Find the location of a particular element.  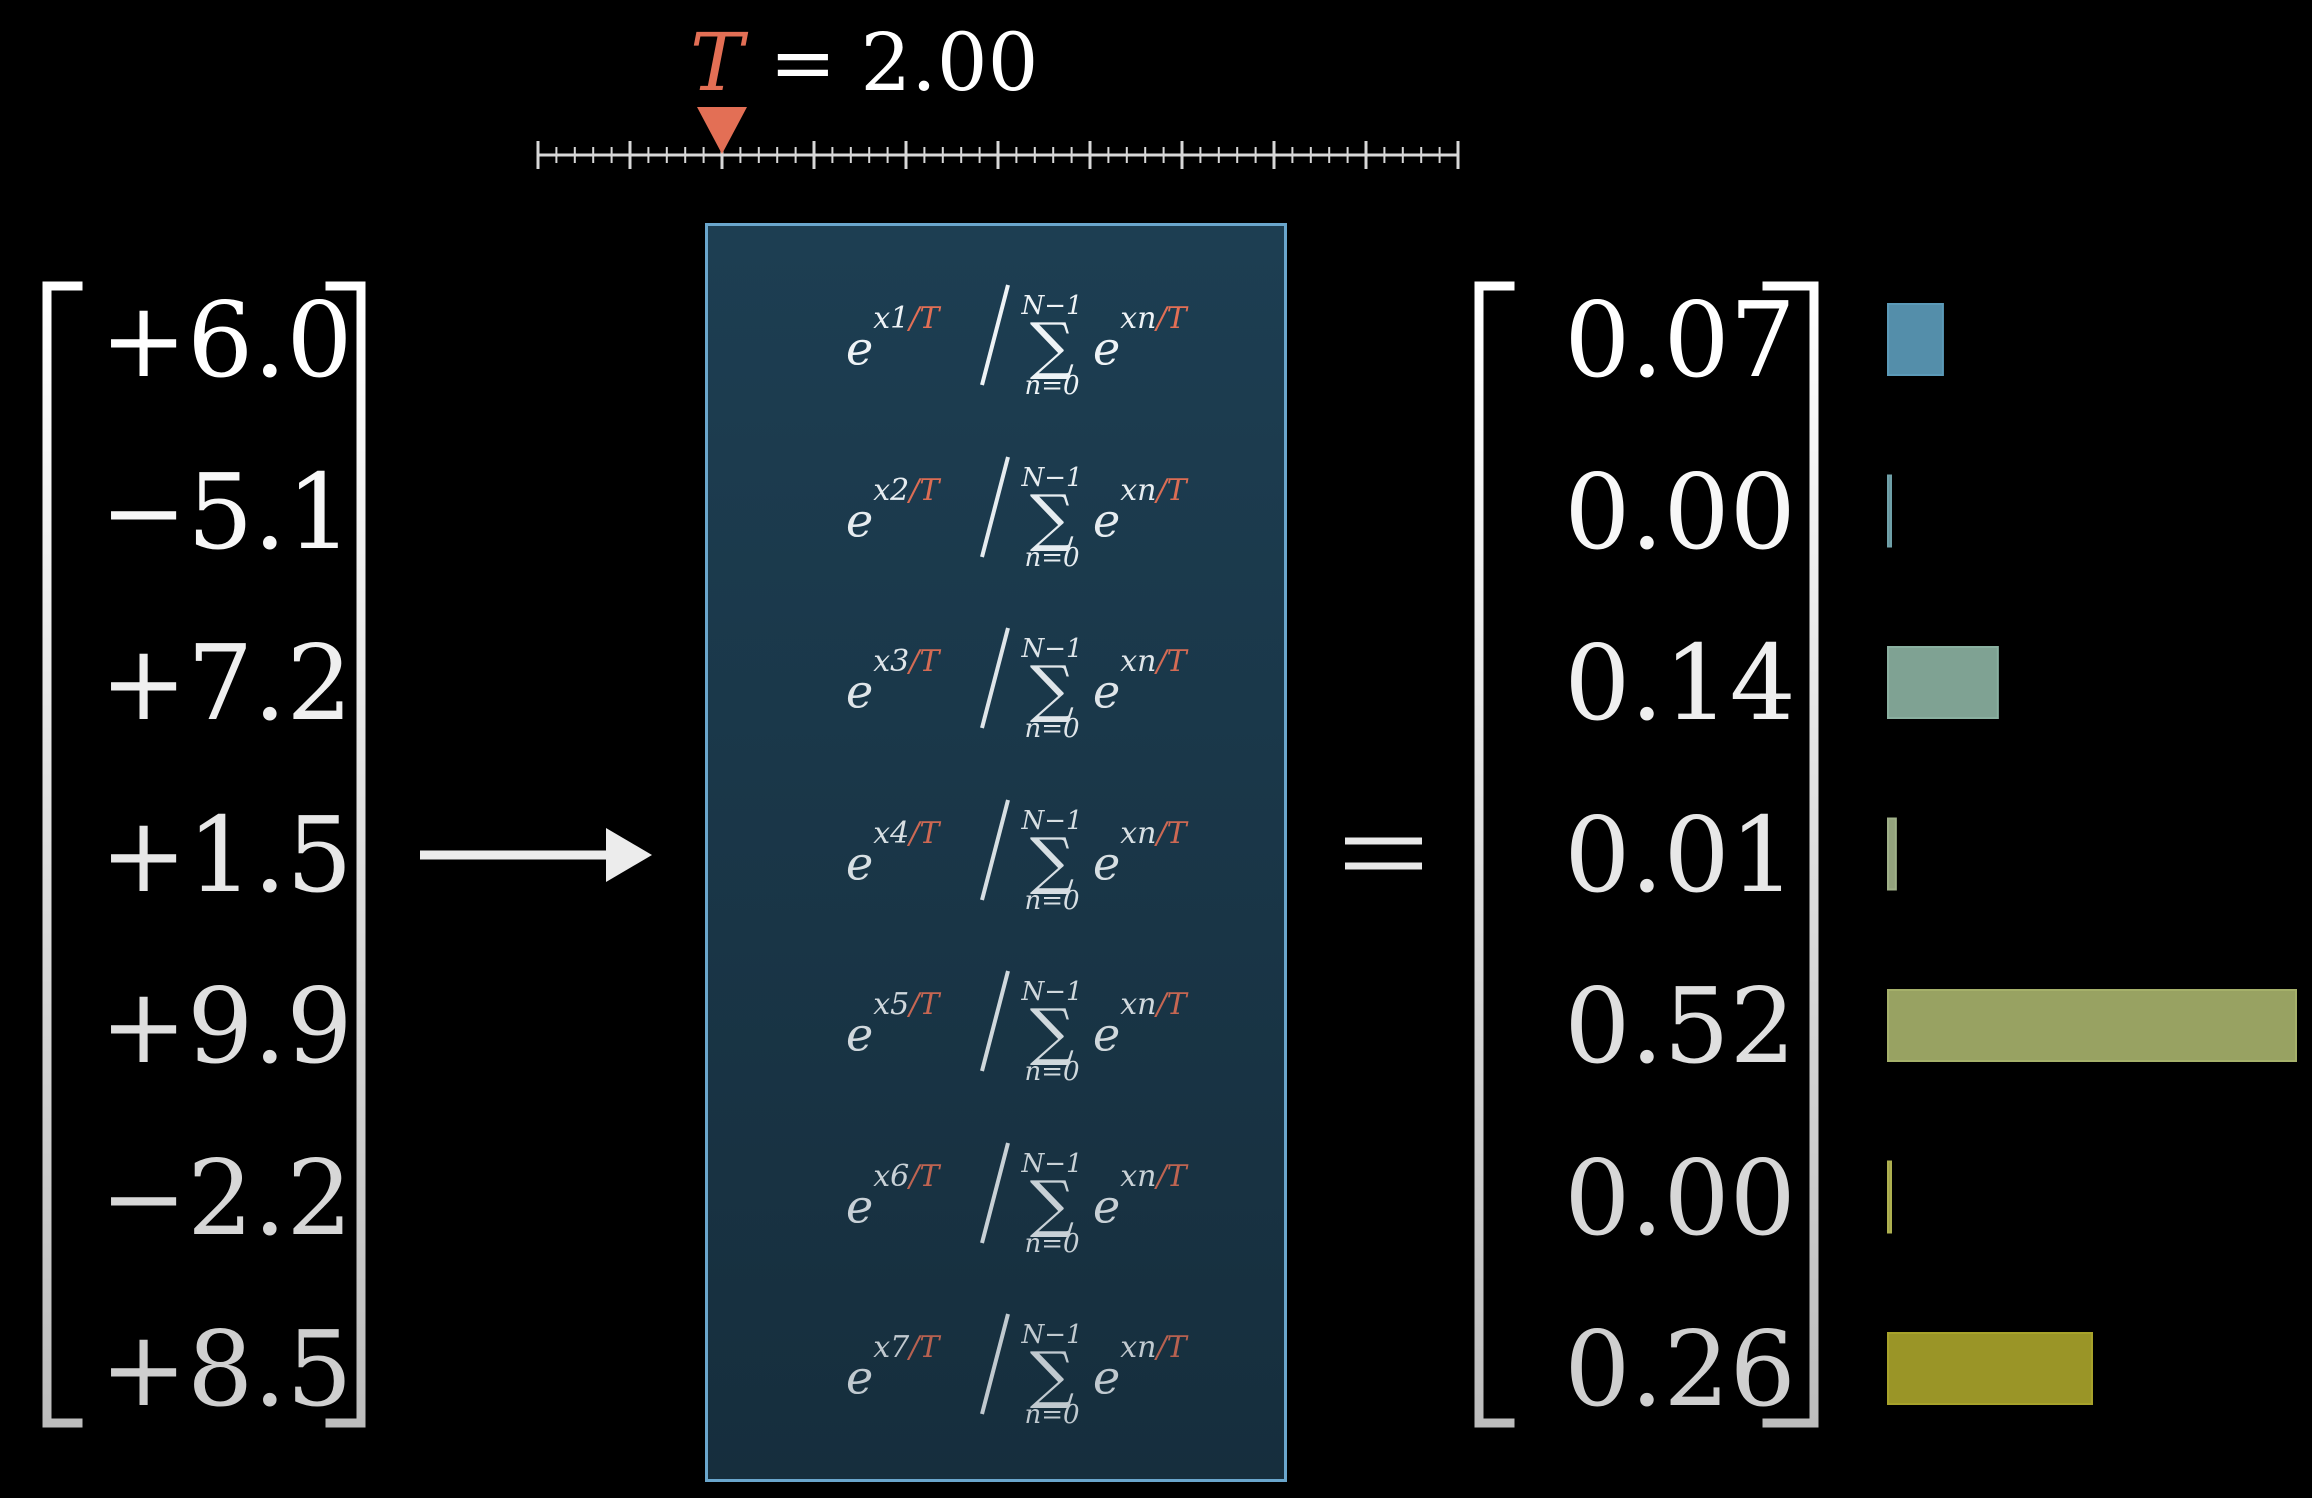

softmax-formula: ex6/T N−1 ∑ n=0 exn/T is located at coordinates (999, 1195).